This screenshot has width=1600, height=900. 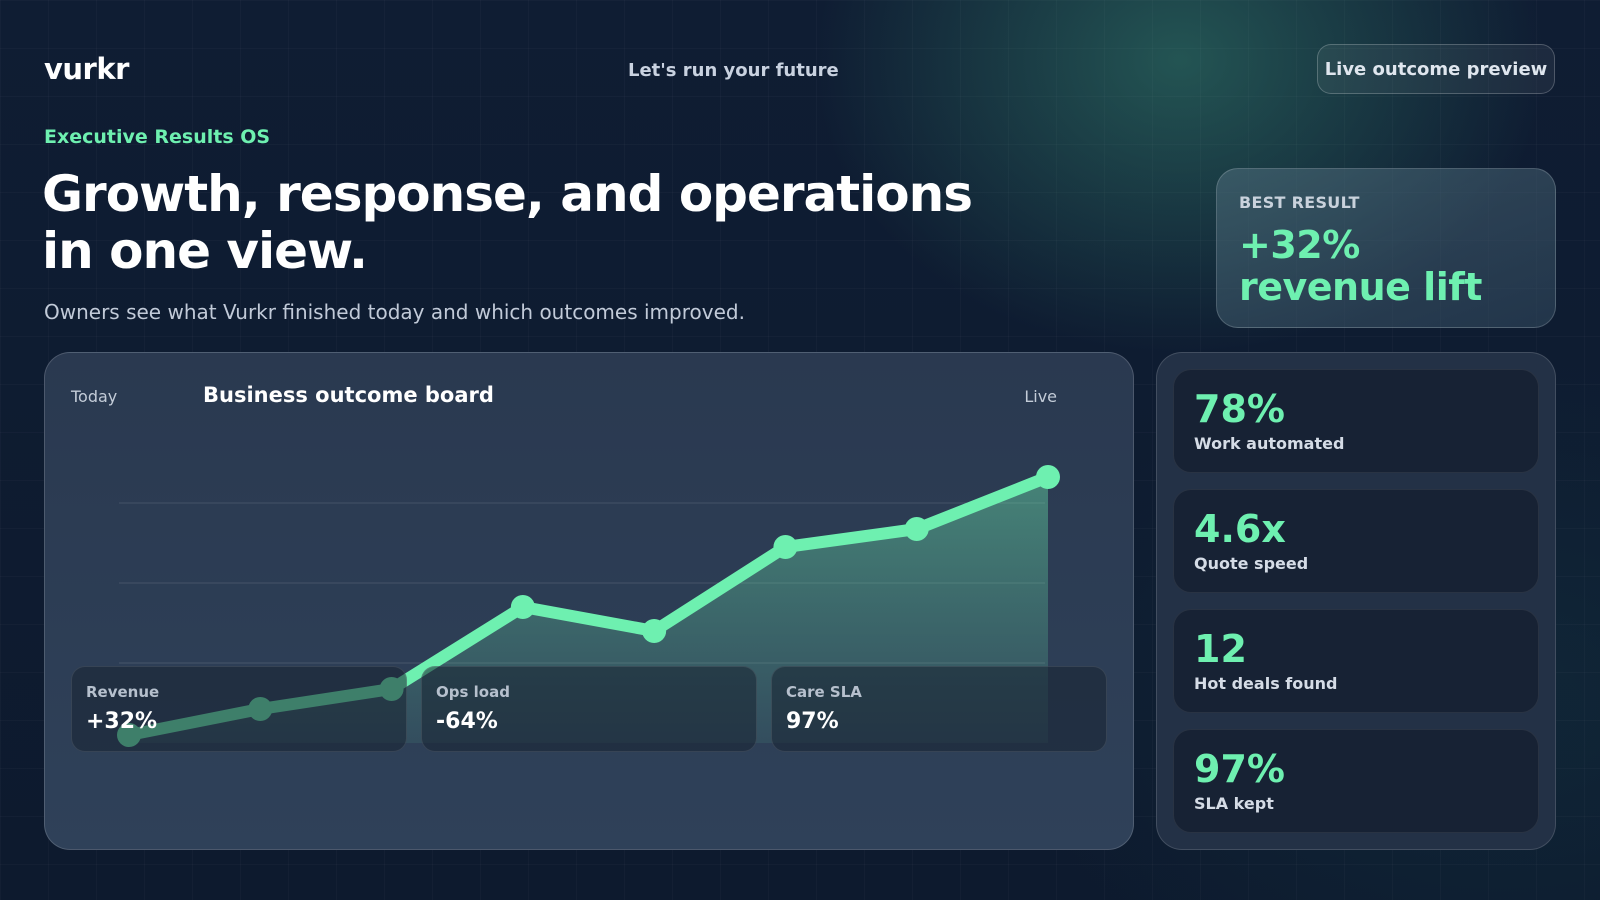 I want to click on metric-value: 97%, so click(x=1239, y=769).